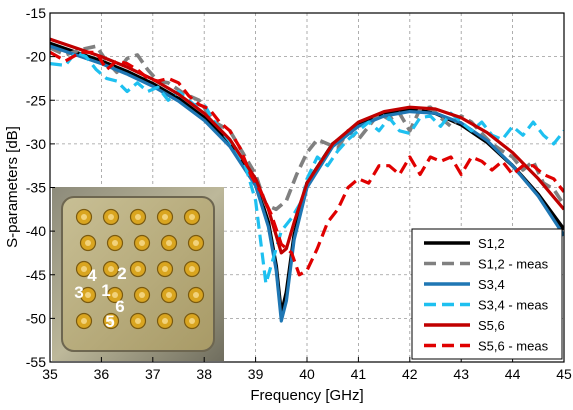 This screenshot has height=410, width=573. Describe the element at coordinates (119, 306) in the screenshot. I see `inset-port-label: 6` at that location.